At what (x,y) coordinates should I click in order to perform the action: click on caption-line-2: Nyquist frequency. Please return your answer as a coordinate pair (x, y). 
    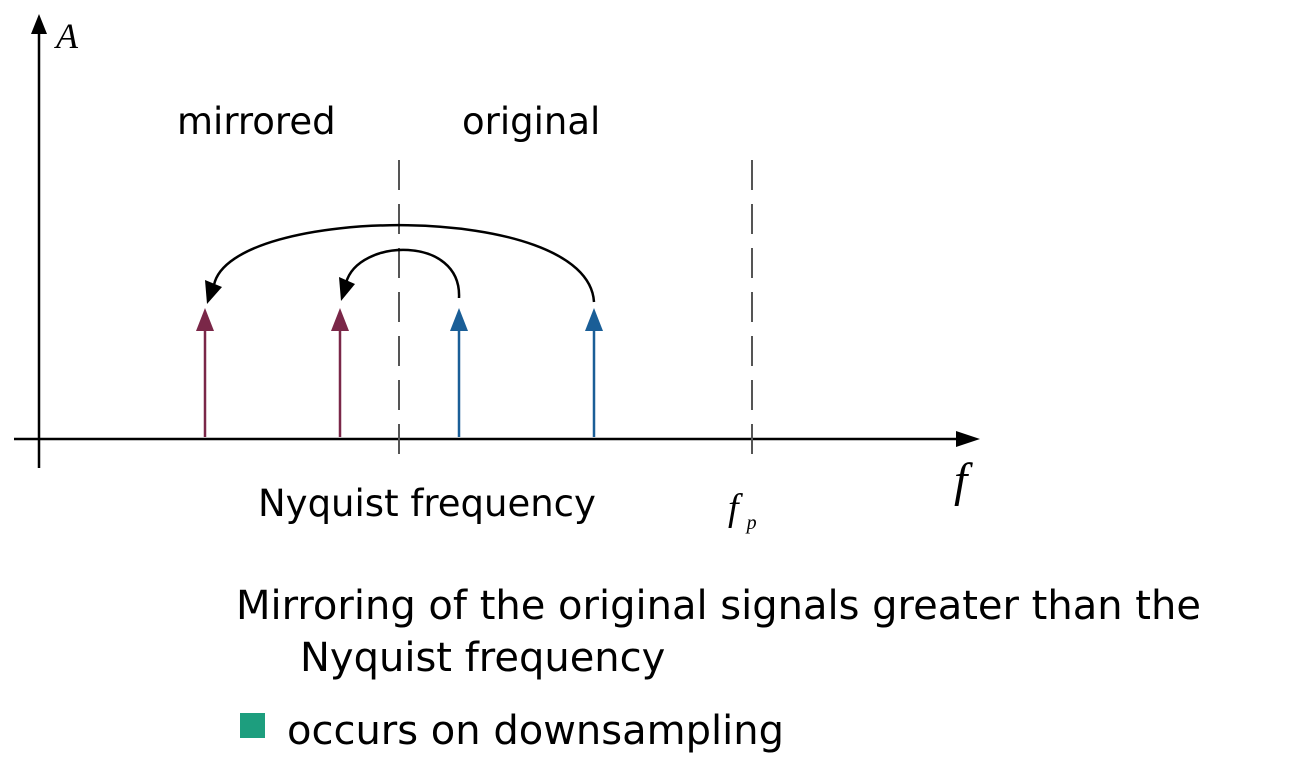
    Looking at the image, I should click on (483, 658).